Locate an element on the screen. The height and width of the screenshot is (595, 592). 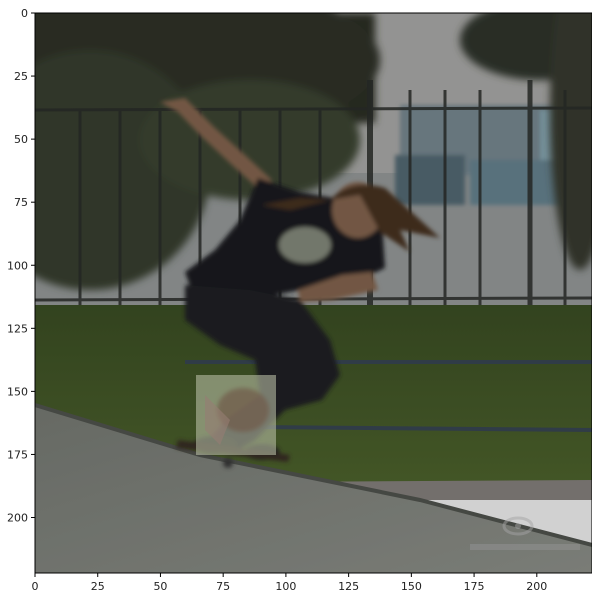
x-axis: 0 25 50 75 100 125 150 175 200 is located at coordinates (289, 583).